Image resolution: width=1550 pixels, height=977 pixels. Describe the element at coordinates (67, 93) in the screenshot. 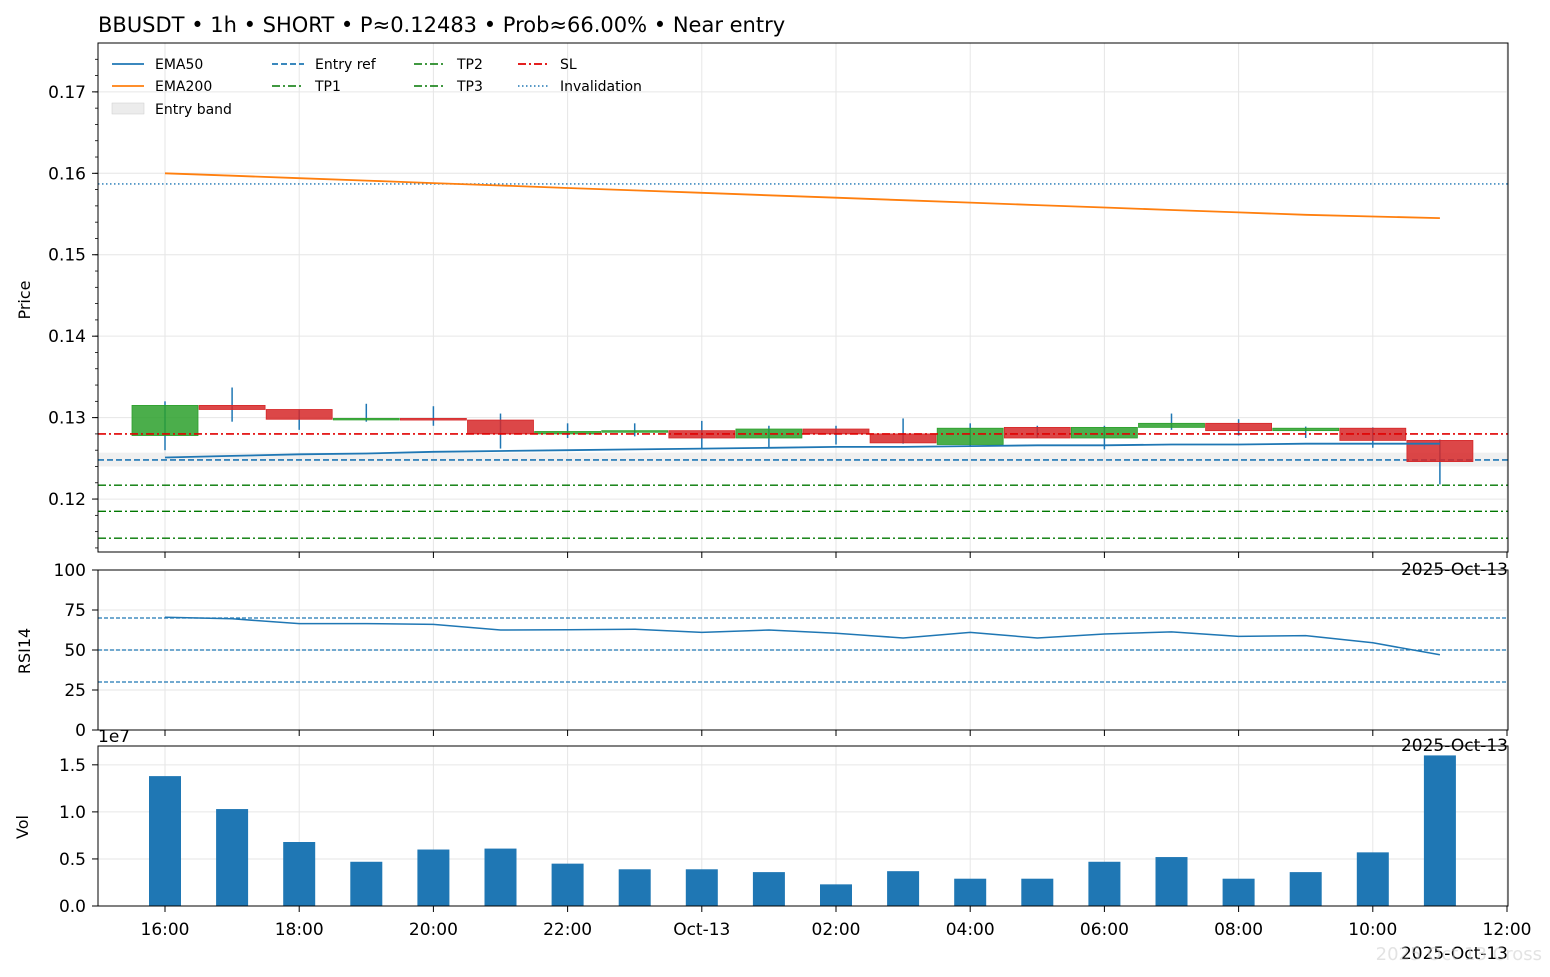

I see `price-ytick-label-5: 0.17` at that location.